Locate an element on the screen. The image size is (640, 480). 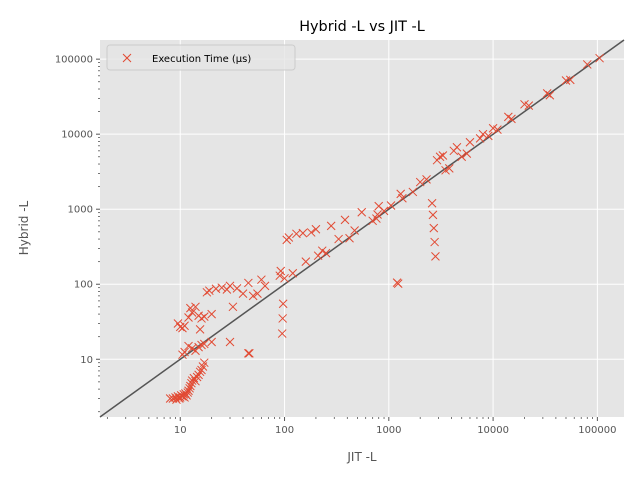
x-tick-label: 100000 is located at coordinates (597, 430).